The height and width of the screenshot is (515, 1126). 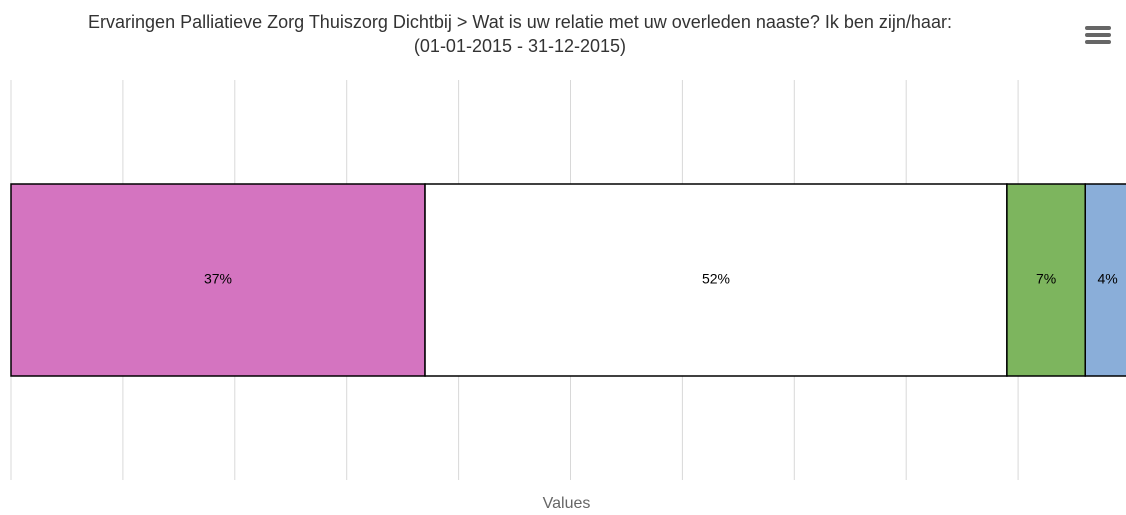 I want to click on data-label: 52%, so click(x=716, y=279).